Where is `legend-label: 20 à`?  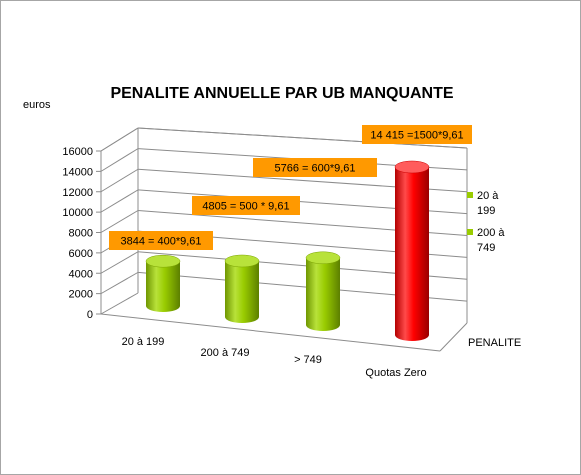 legend-label: 20 à is located at coordinates (488, 196).